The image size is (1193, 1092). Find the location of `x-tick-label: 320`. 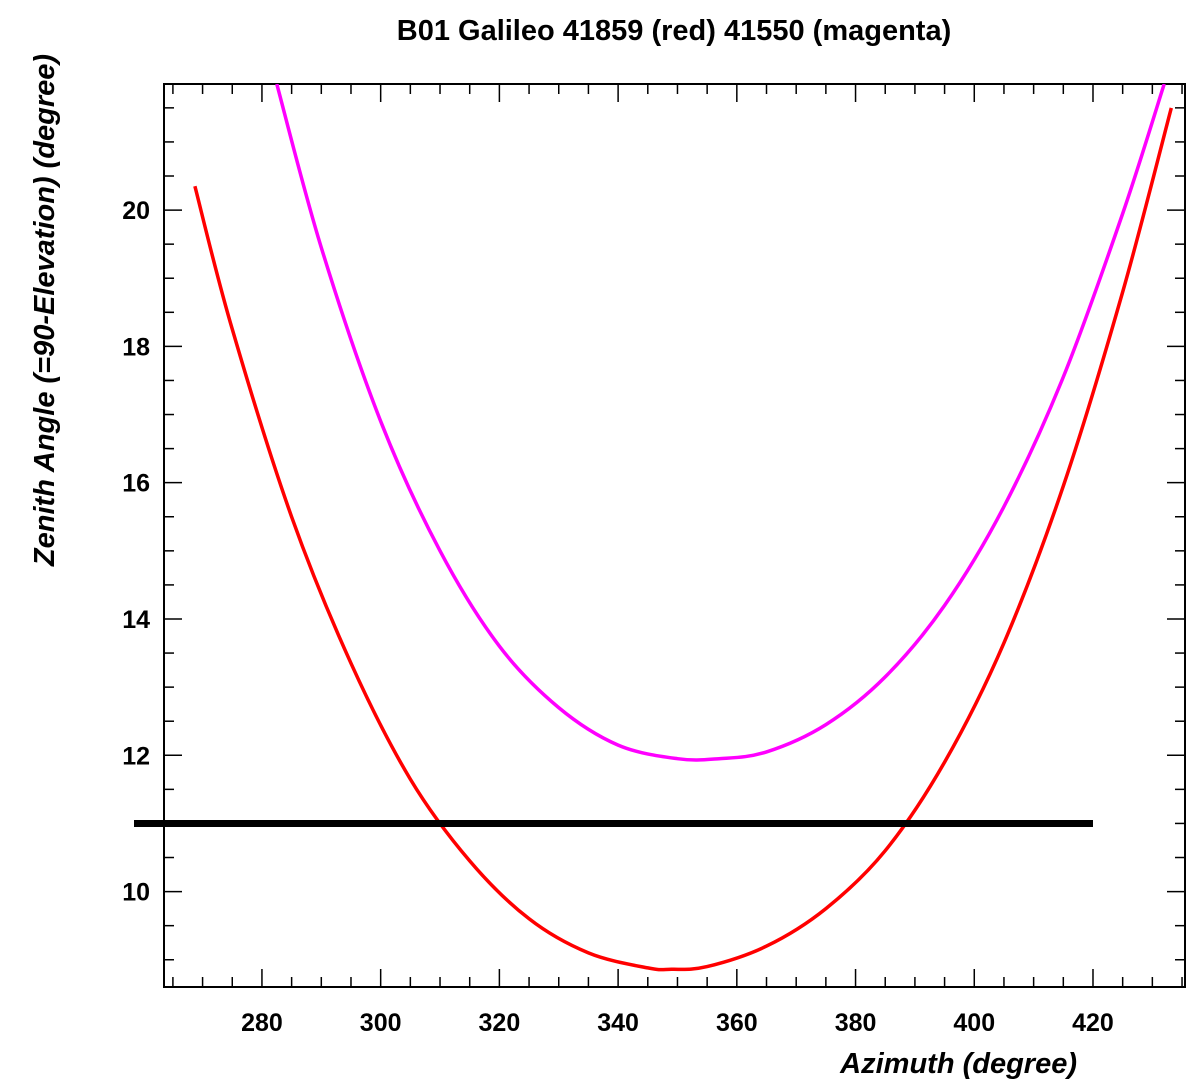

x-tick-label: 320 is located at coordinates (500, 1023).